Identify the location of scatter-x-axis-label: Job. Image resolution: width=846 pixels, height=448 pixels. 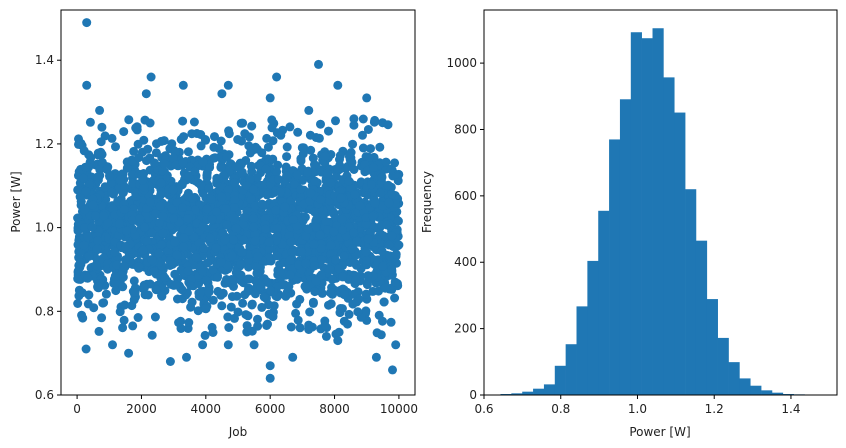
(238, 432).